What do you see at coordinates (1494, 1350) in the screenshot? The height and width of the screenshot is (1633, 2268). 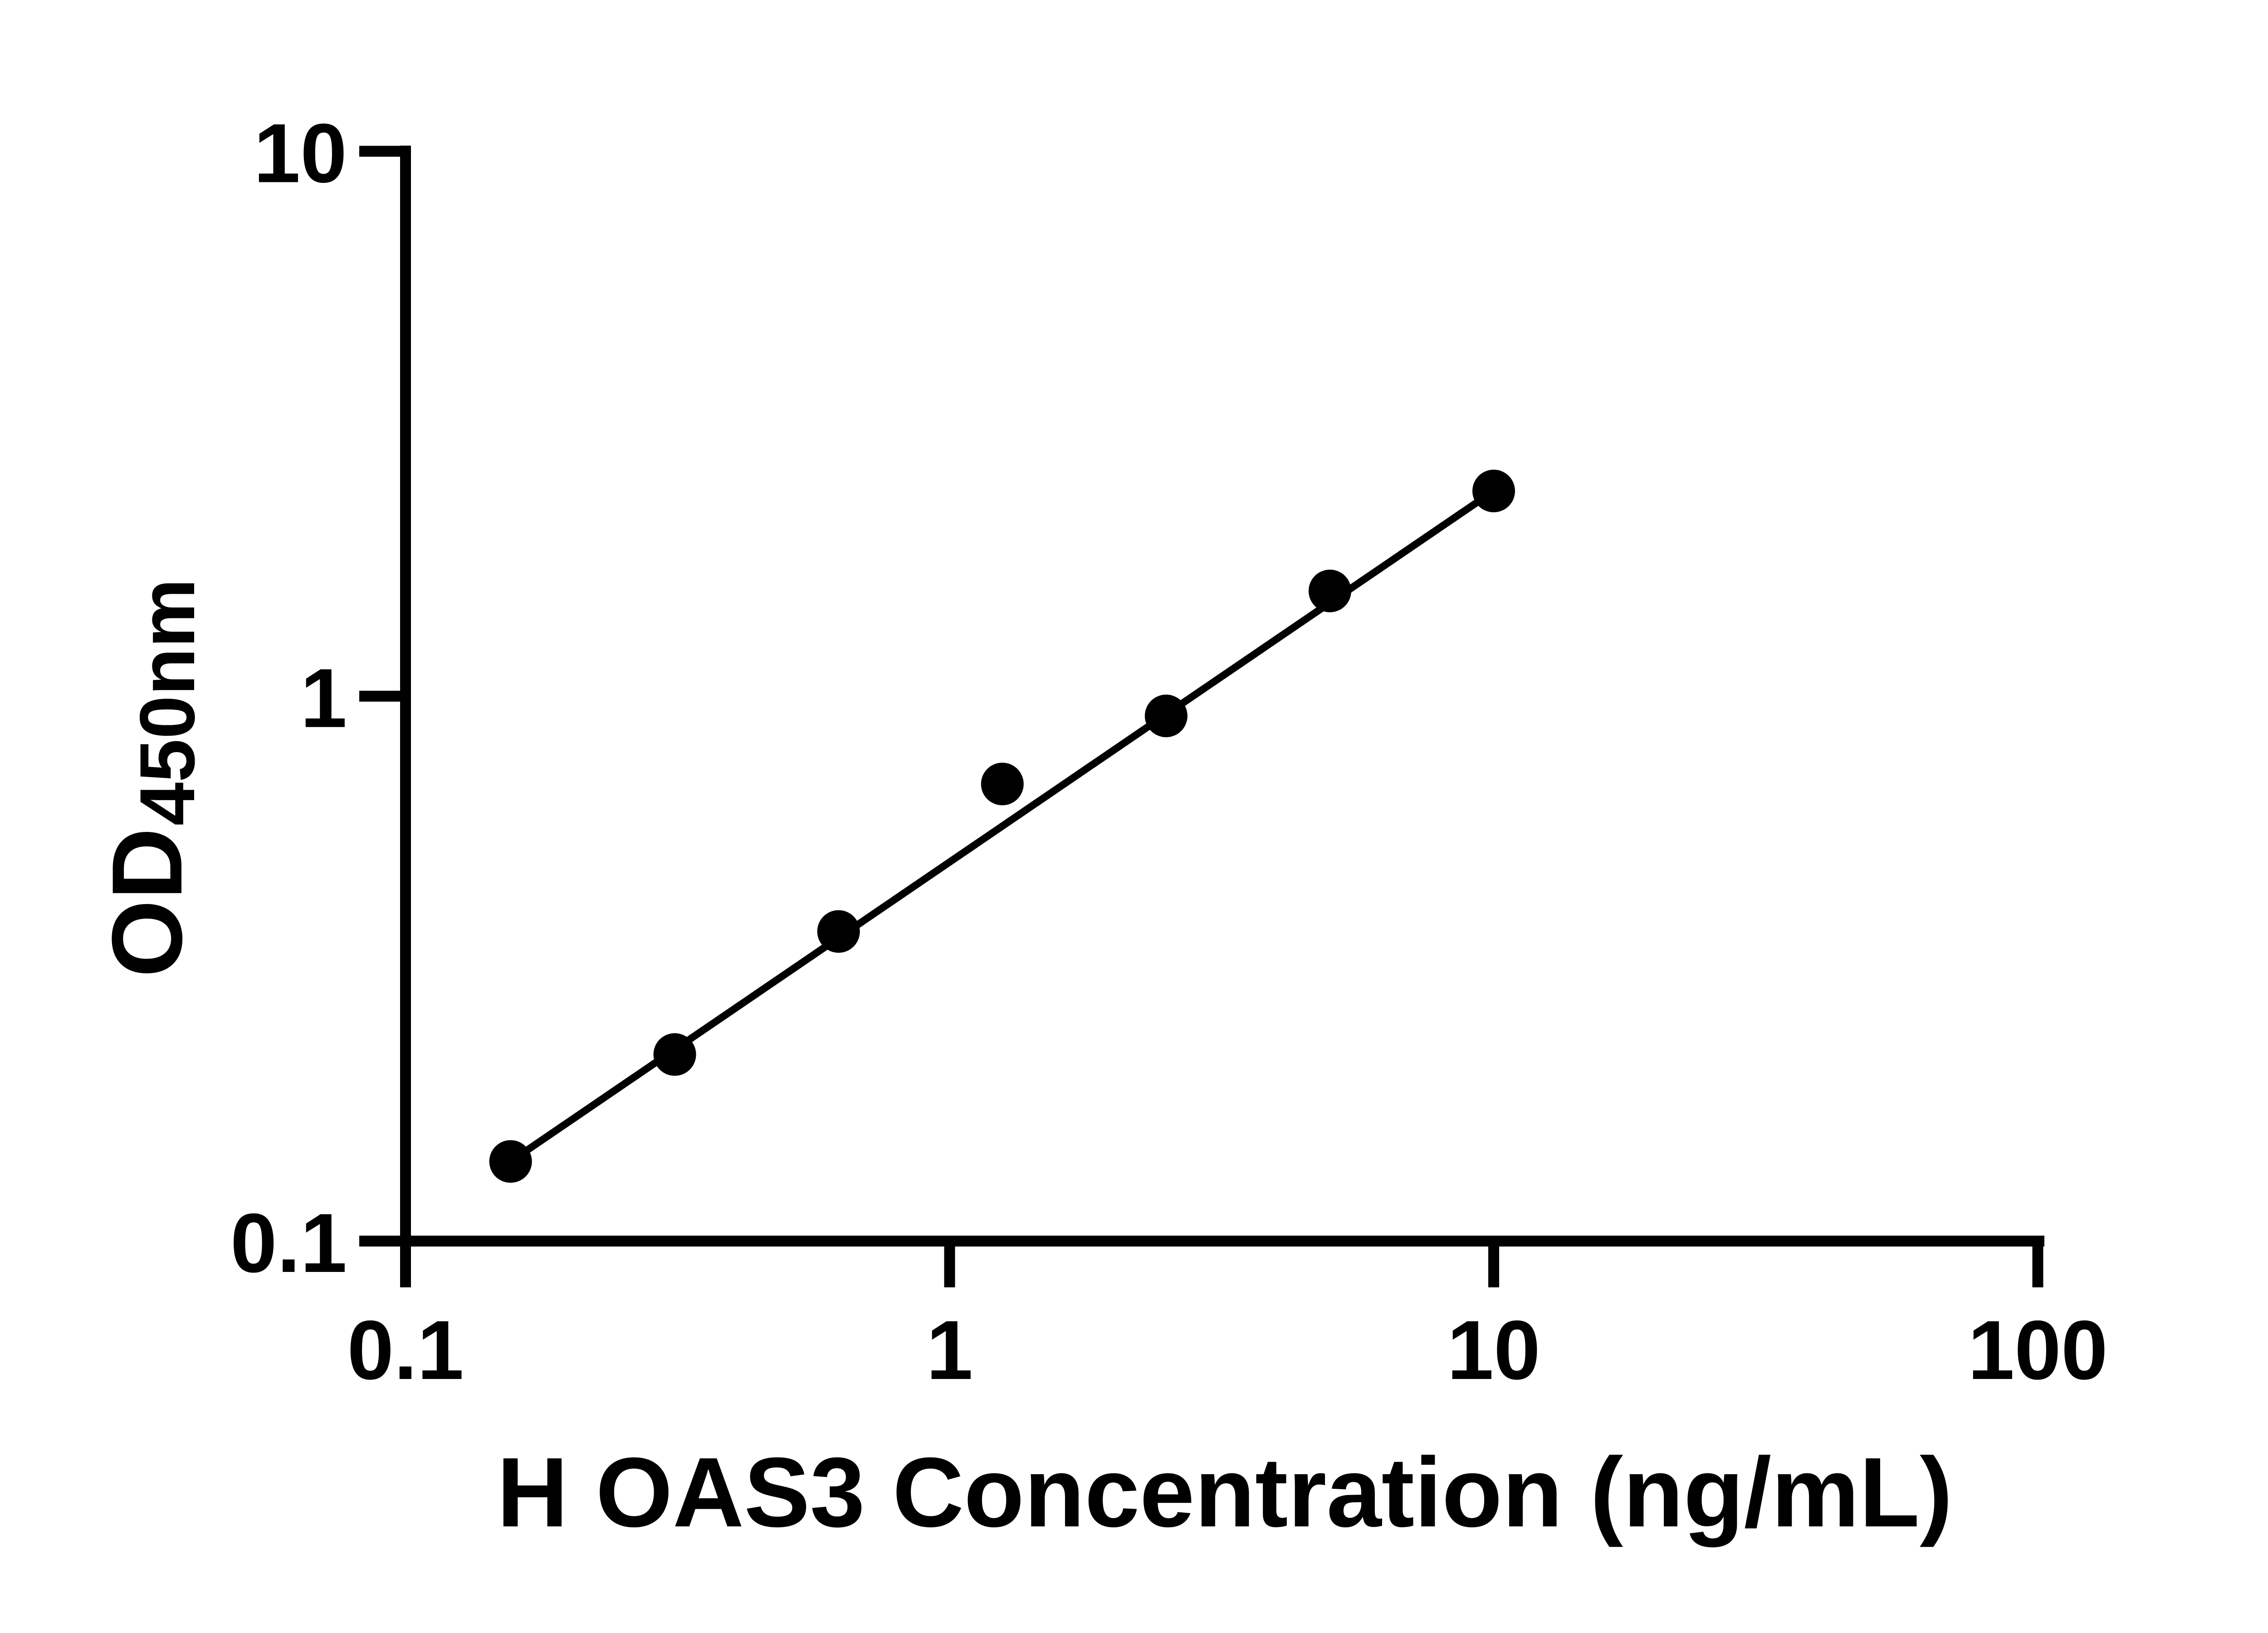 I see `x-tick-label: 10` at bounding box center [1494, 1350].